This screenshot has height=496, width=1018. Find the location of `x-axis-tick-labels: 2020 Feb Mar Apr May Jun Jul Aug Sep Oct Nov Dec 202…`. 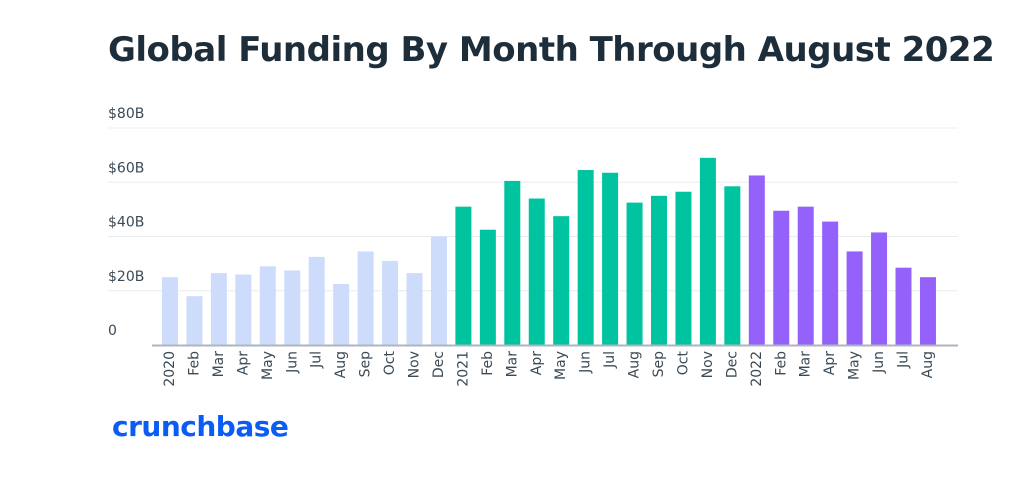

x-axis-tick-labels: 2020 Feb Mar Apr May Jun Jul Aug Sep Oct Nov Dec 202… is located at coordinates (549, 369).